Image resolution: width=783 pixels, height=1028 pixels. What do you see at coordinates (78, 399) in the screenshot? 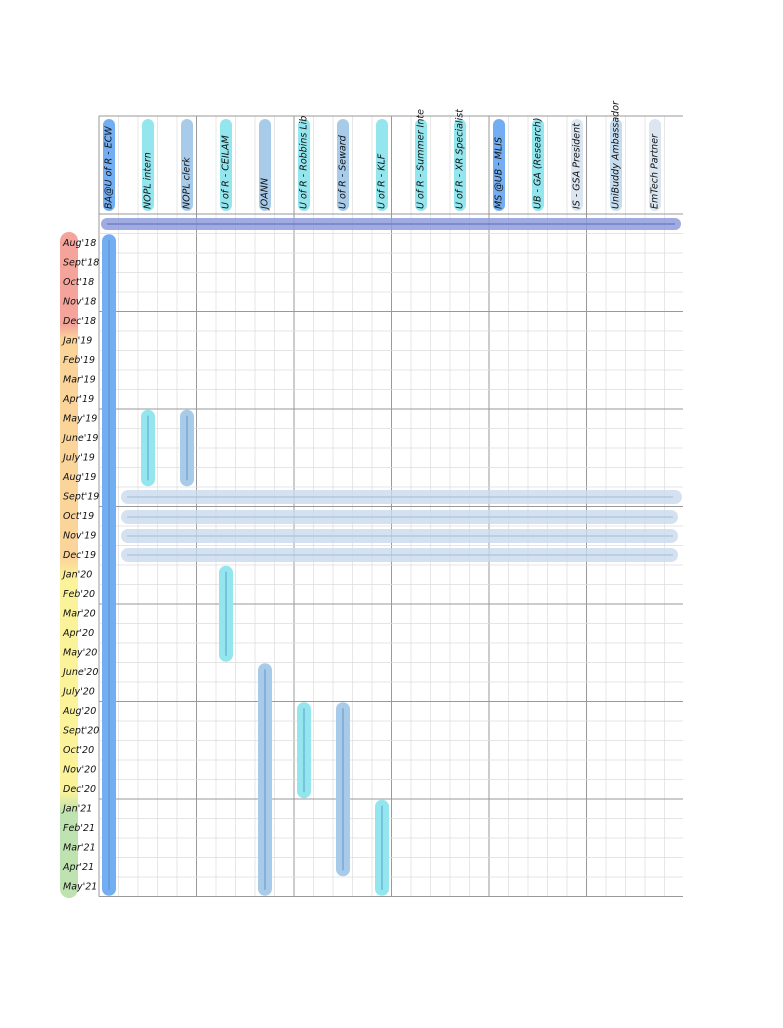
I see `row-label: Apr'19` at bounding box center [78, 399].